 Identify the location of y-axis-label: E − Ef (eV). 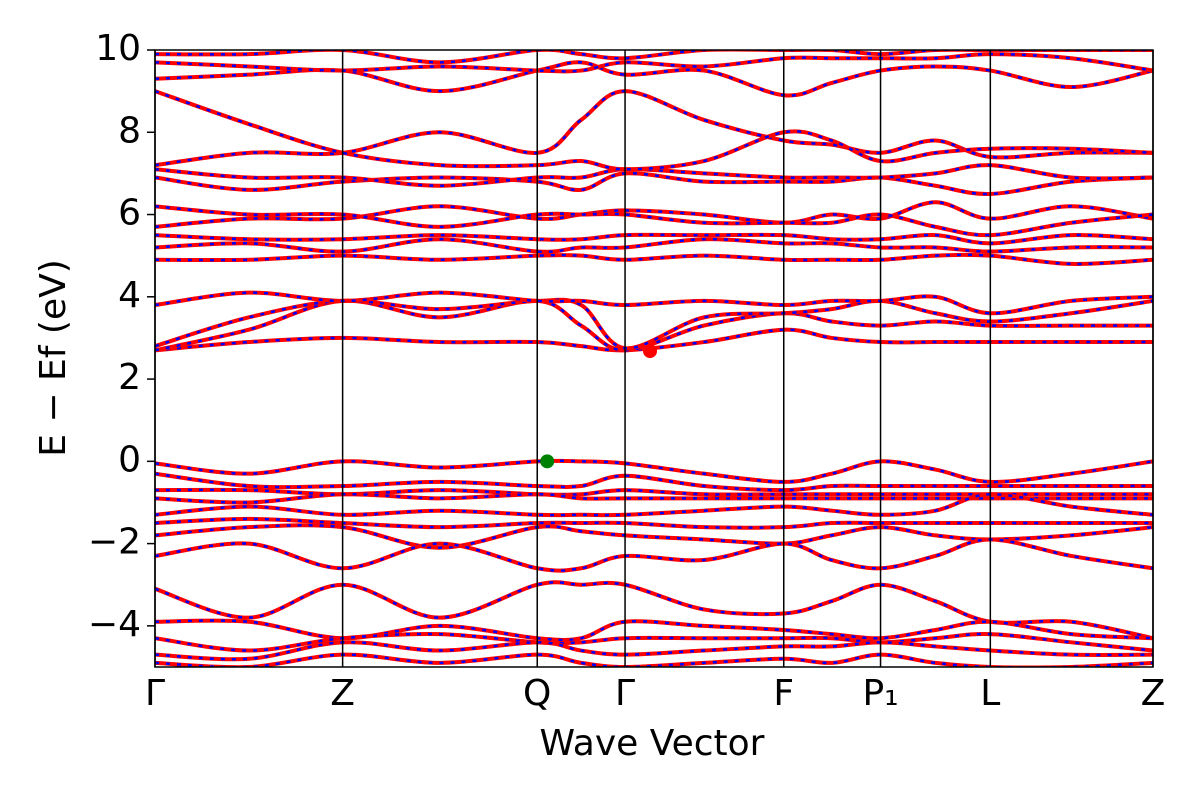
(53, 358).